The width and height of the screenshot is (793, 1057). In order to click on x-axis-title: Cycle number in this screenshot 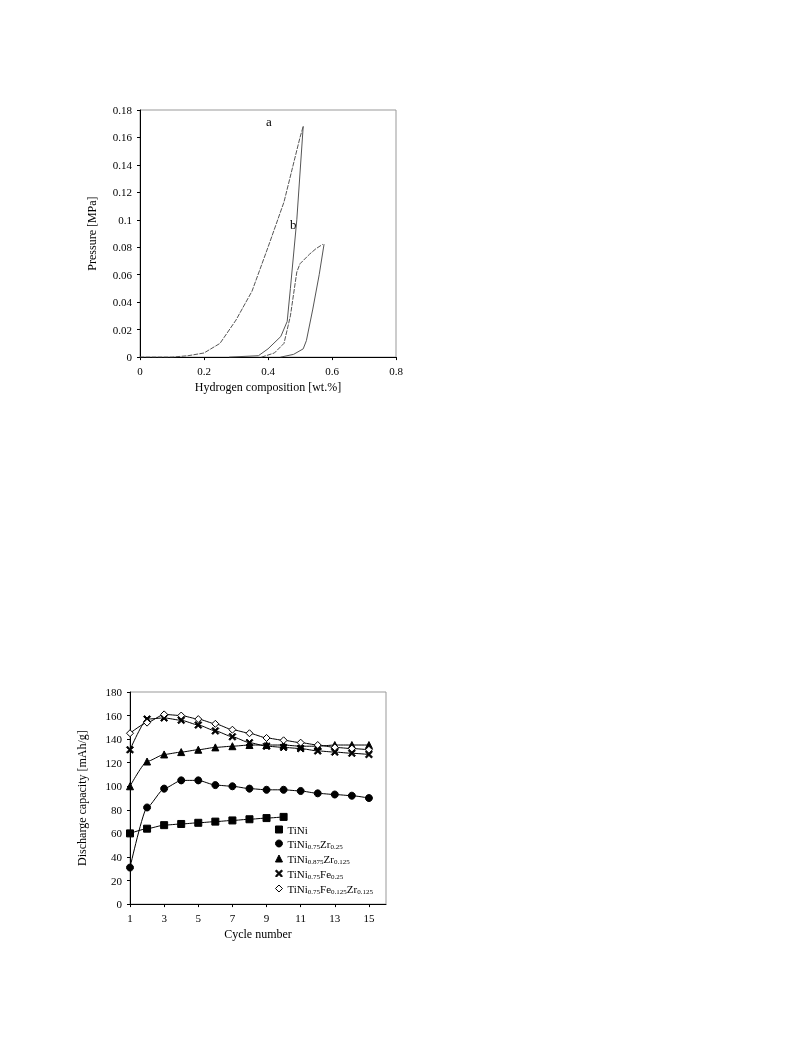, I will do `click(258, 934)`.